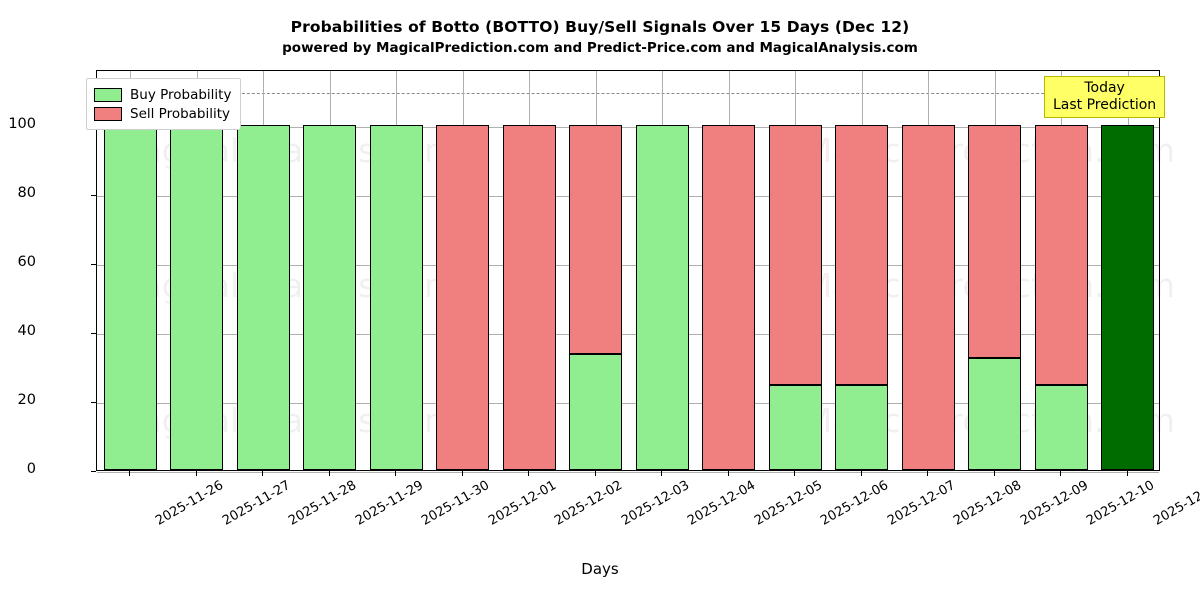 The height and width of the screenshot is (600, 1200). What do you see at coordinates (190, 503) in the screenshot?
I see `x-tick-label: 2025-11-26` at bounding box center [190, 503].